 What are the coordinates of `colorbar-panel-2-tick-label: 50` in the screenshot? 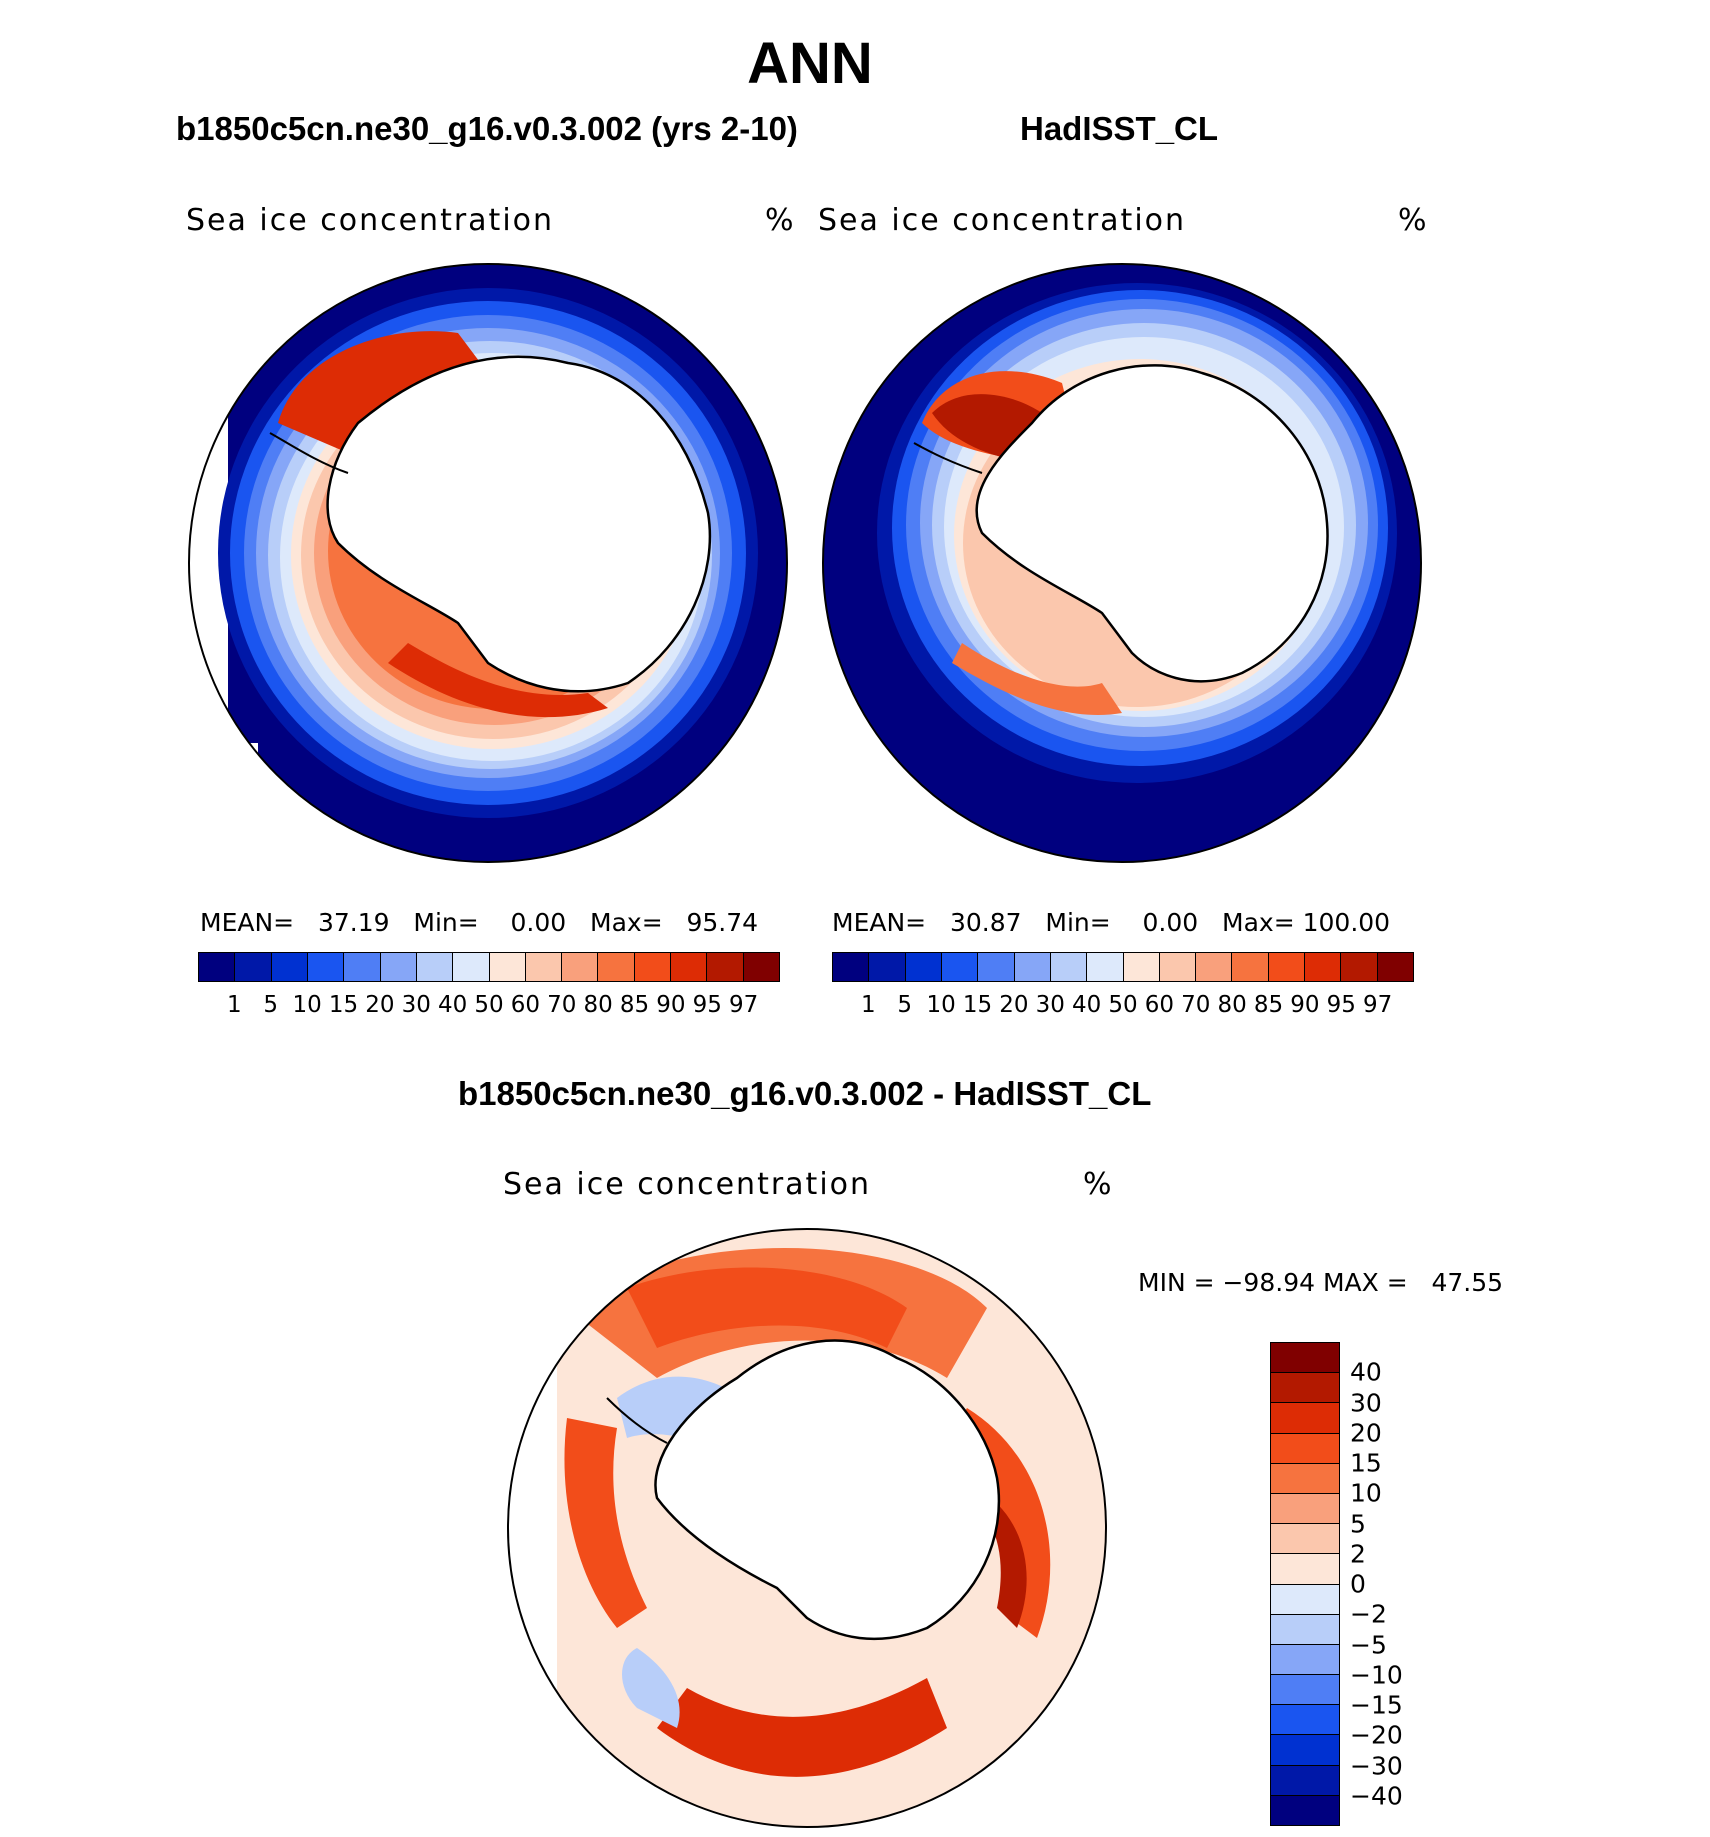 It's located at (1123, 1005).